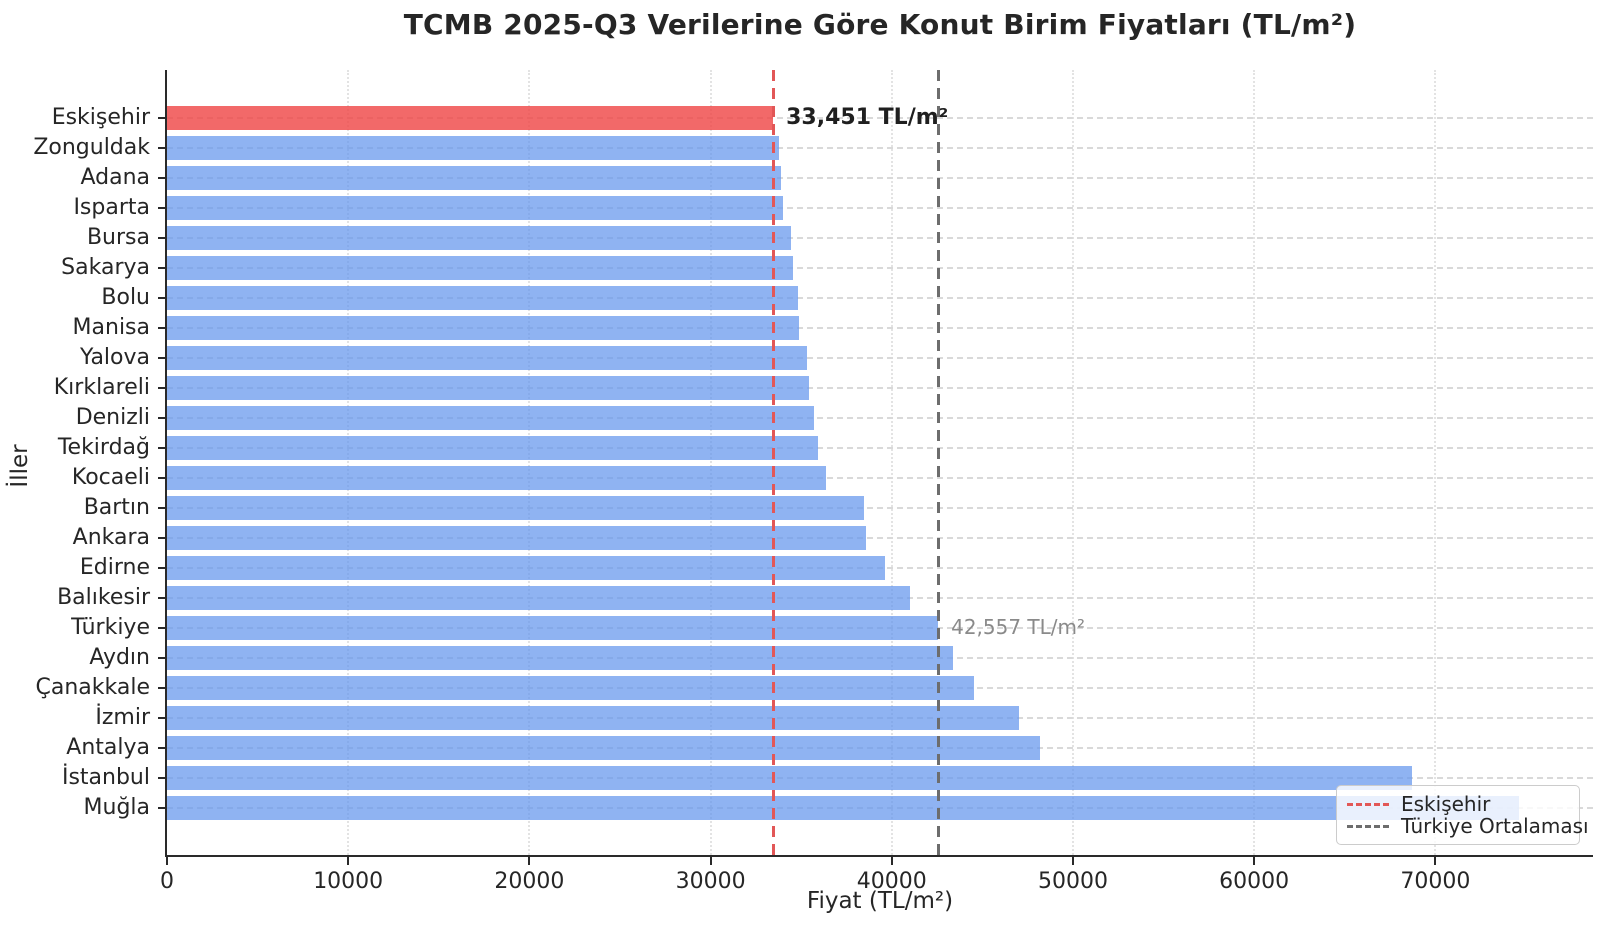 This screenshot has width=1600, height=926. What do you see at coordinates (100, 117) in the screenshot?
I see `y-tick-label-eskisehir: Eskişehir` at bounding box center [100, 117].